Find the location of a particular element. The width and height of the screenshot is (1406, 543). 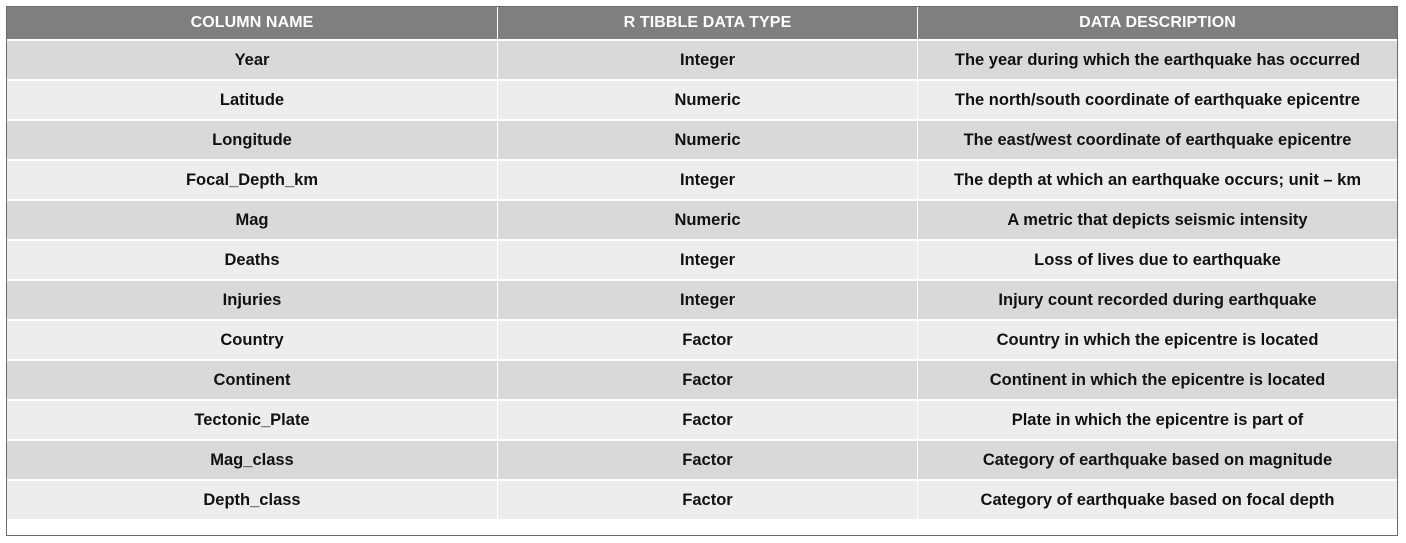

cell-column-name: Mag is located at coordinates (252, 219).